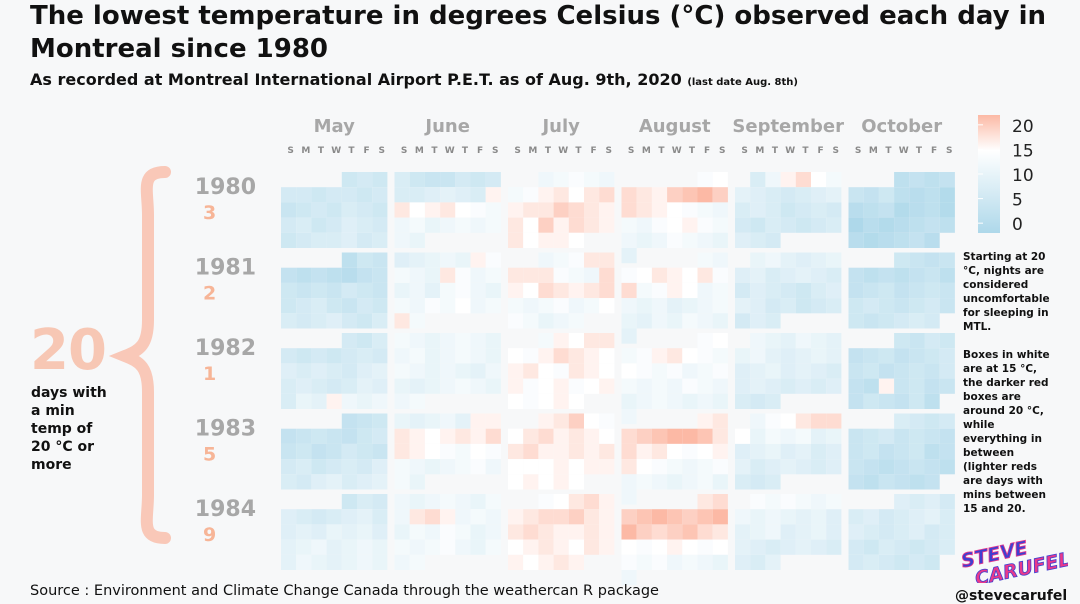 The width and height of the screenshot is (1080, 604). What do you see at coordinates (563, 151) in the screenshot?
I see `weekday-label: W` at bounding box center [563, 151].